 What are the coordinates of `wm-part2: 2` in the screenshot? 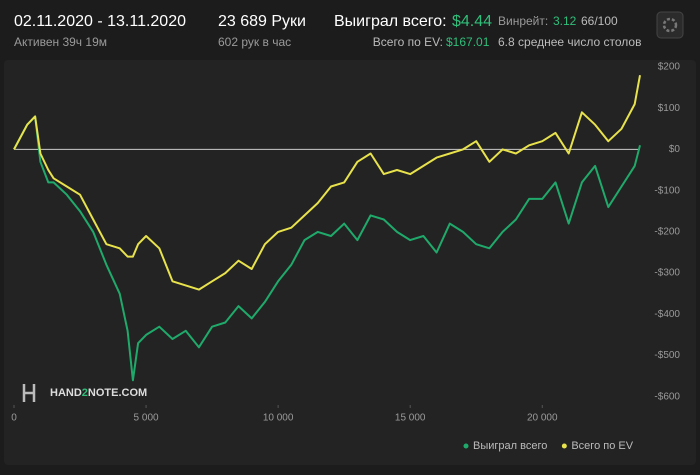 It's located at (85, 393).